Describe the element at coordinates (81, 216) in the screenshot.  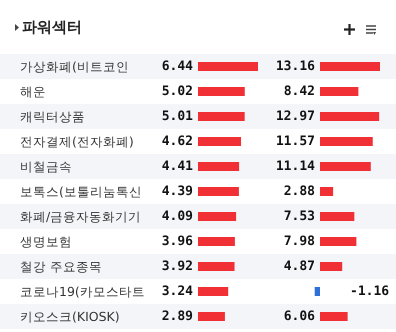
I see `y-tick-label: 화폐/금융자동화기기` at that location.